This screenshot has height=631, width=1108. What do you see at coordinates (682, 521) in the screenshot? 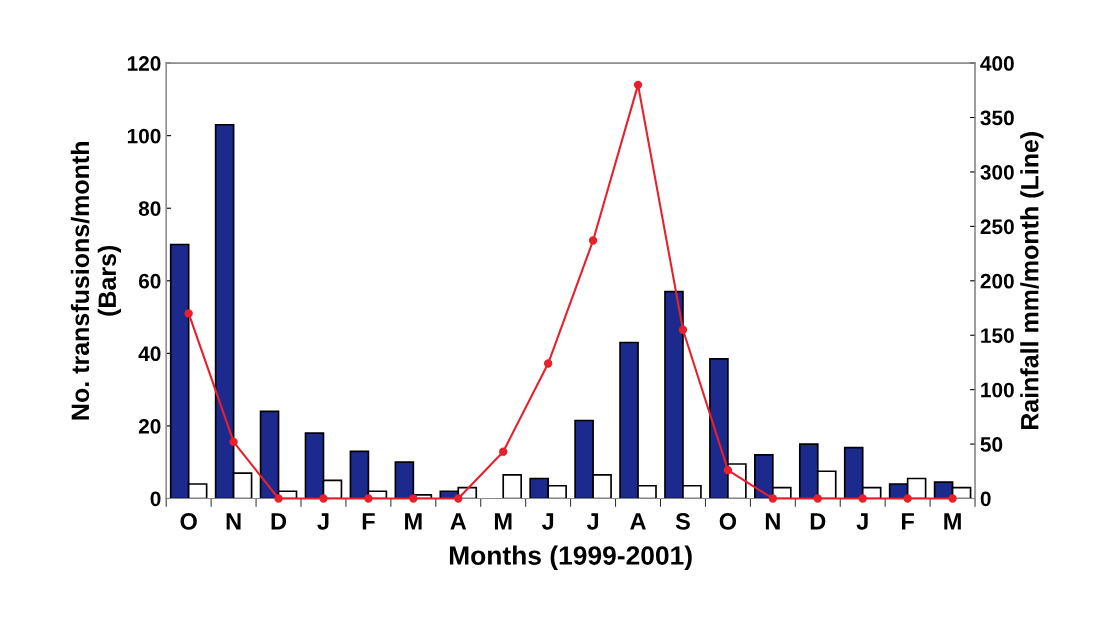
I see `x-tick-label: S` at bounding box center [682, 521].